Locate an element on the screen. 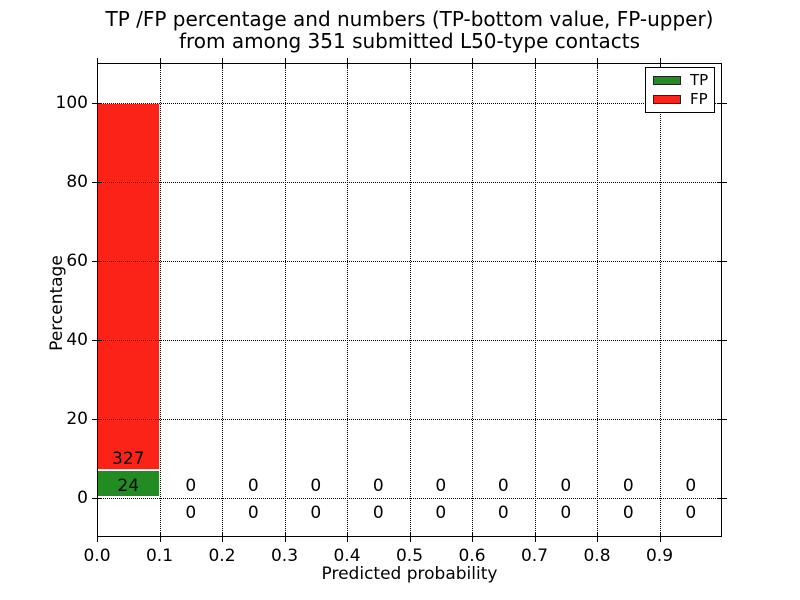  y-tick-label: 60 is located at coordinates (77, 260).